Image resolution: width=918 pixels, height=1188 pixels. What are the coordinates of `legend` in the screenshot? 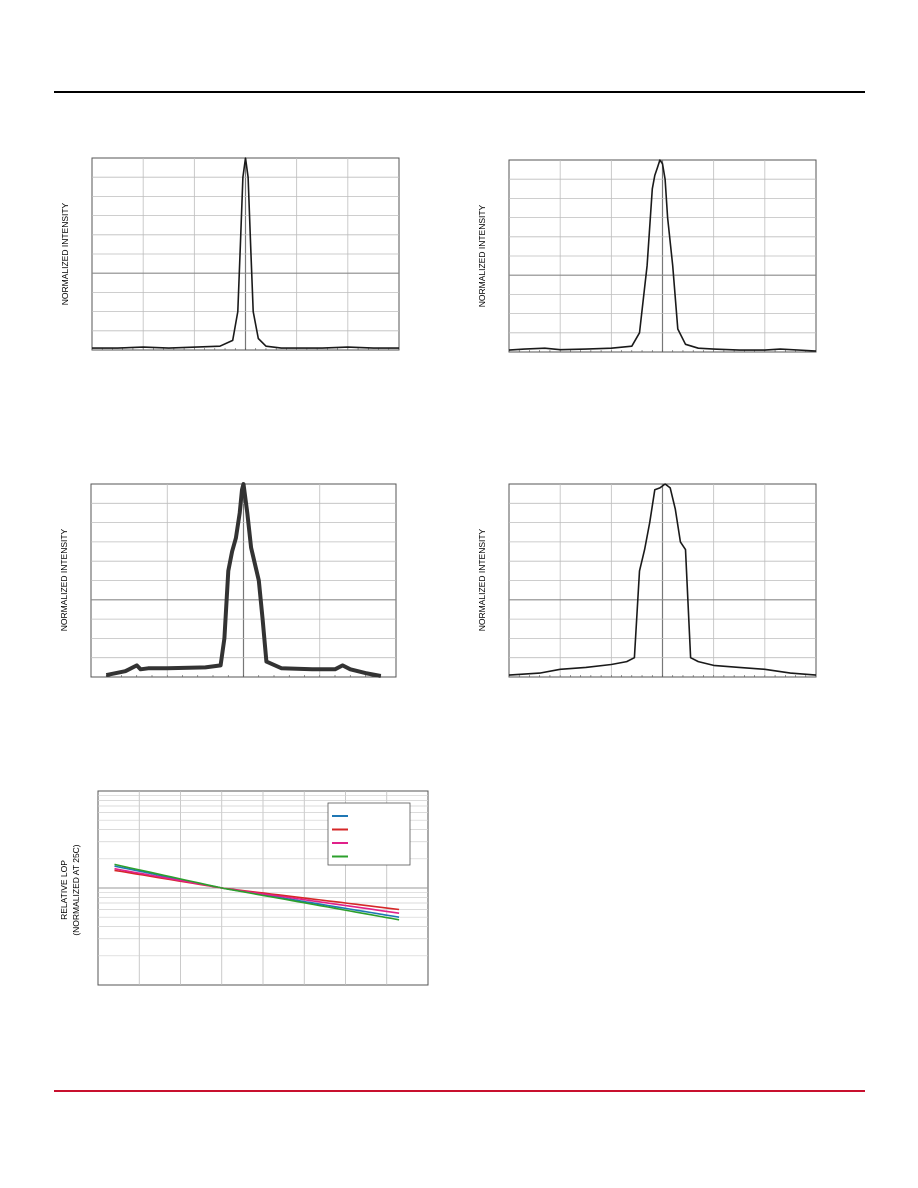 It's located at (369, 834).